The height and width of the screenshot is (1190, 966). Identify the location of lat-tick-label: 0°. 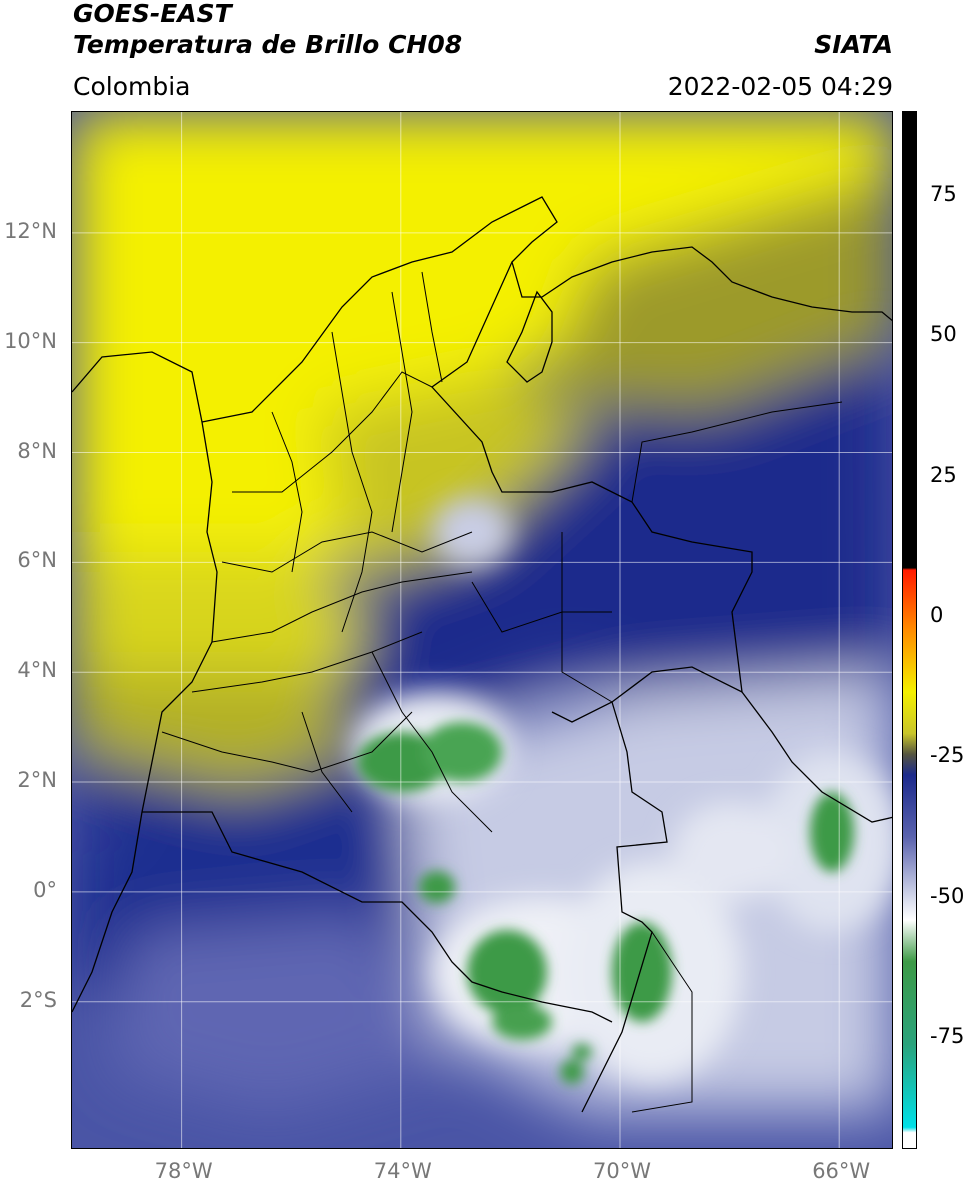
(45, 889).